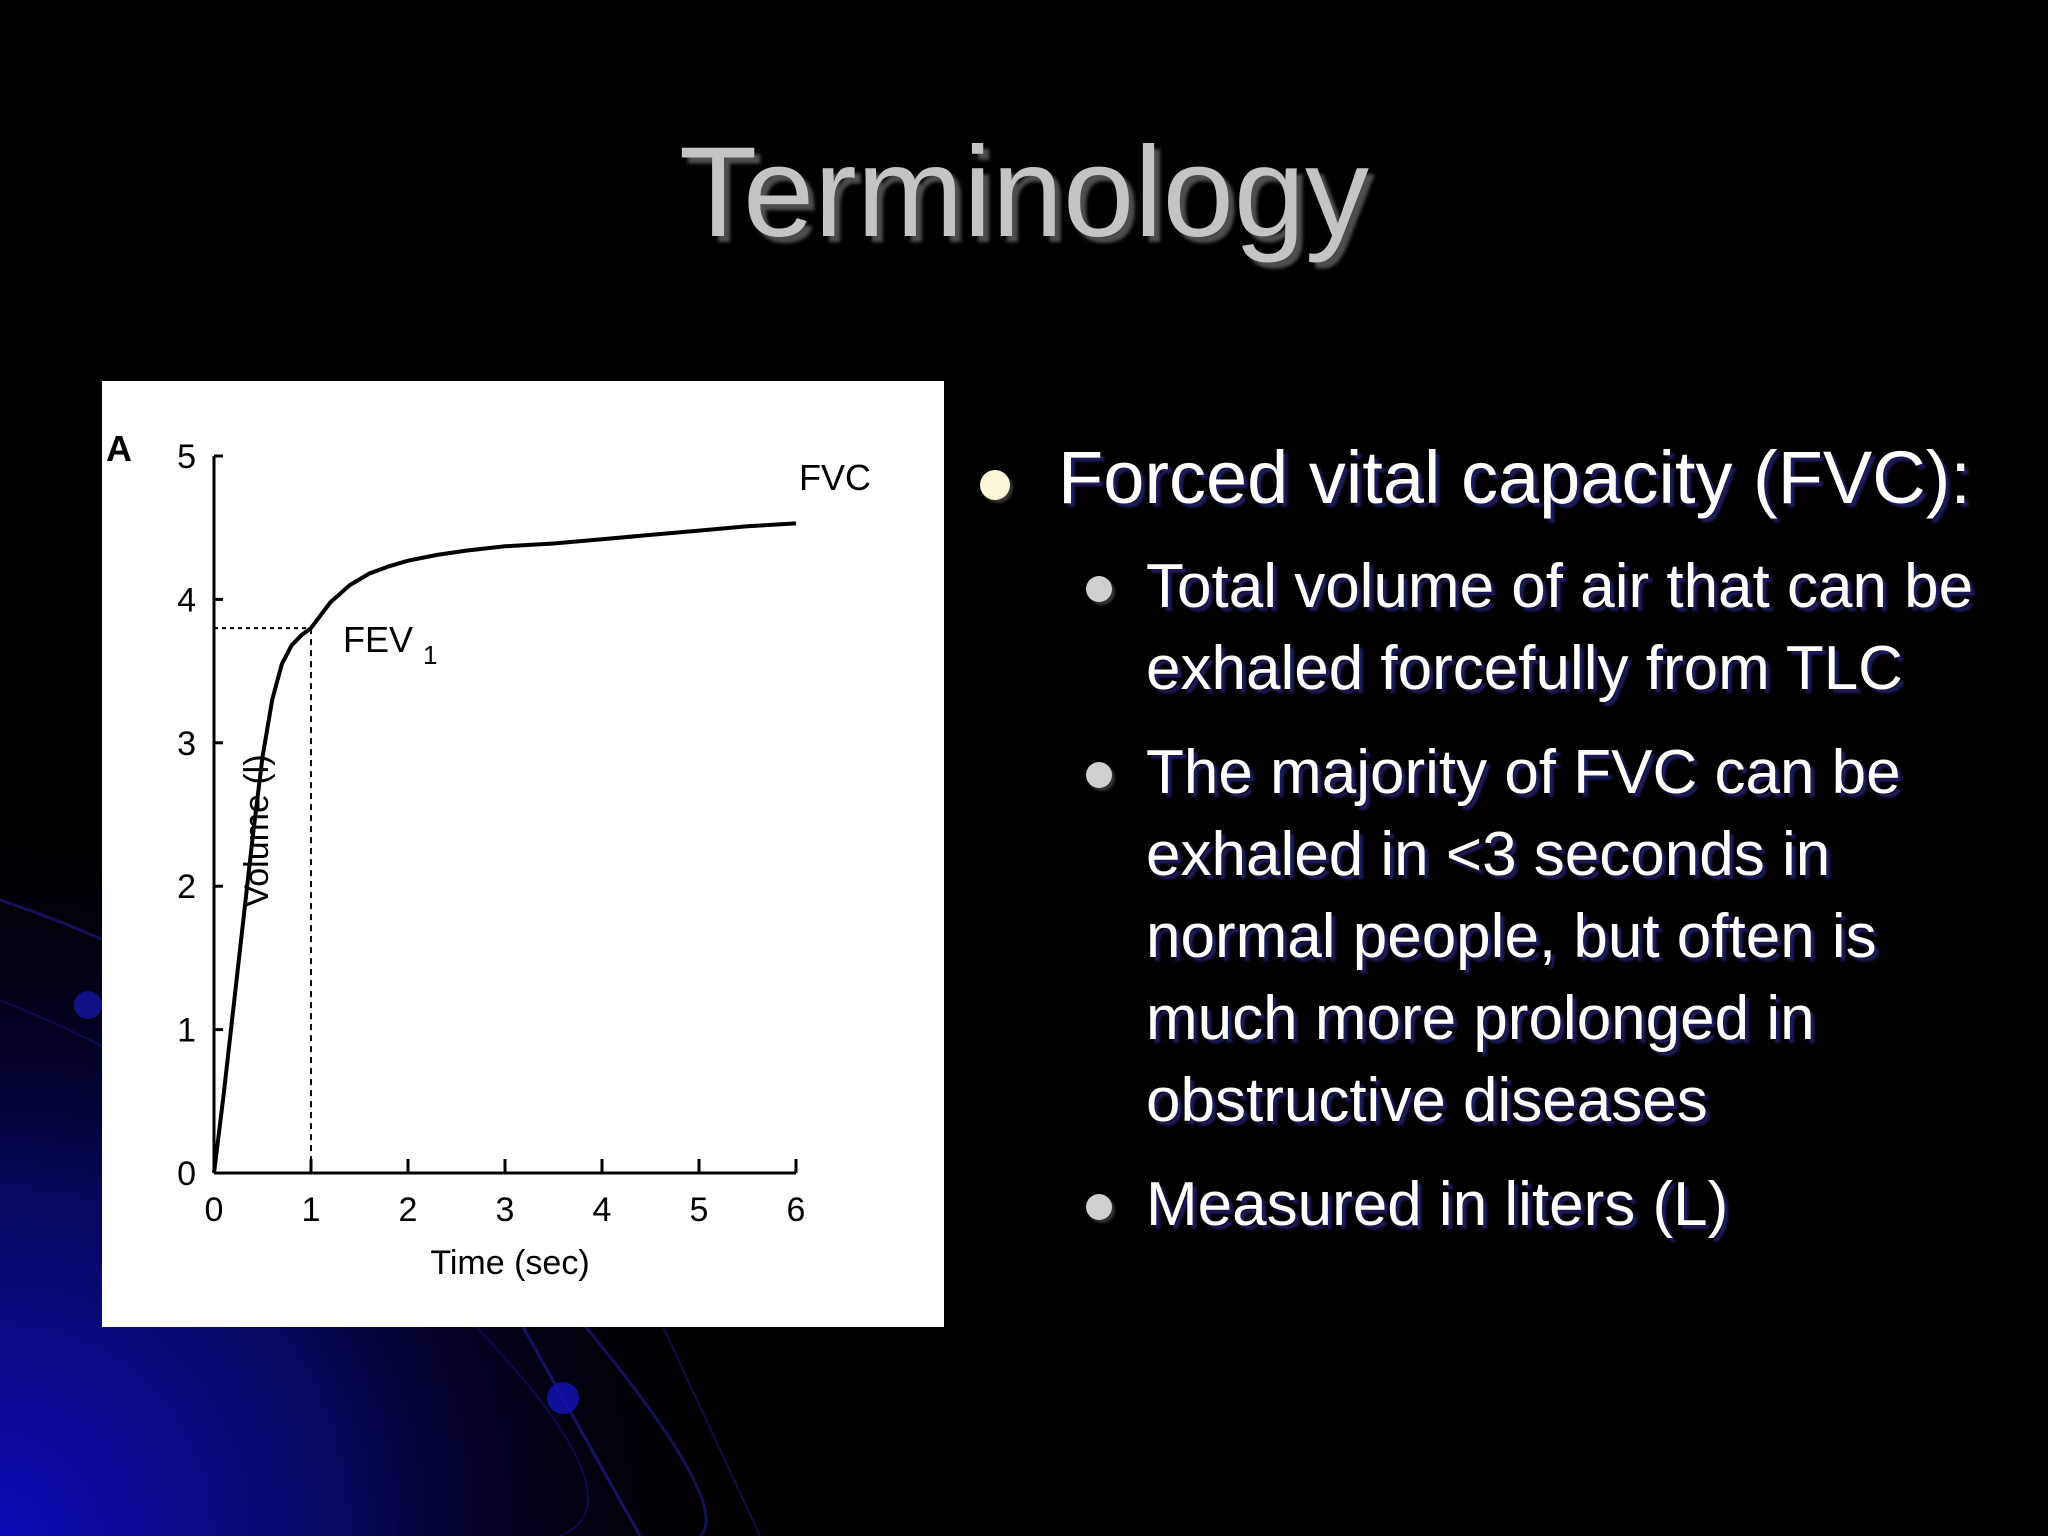 The height and width of the screenshot is (1536, 2048). Describe the element at coordinates (186, 457) in the screenshot. I see `y-tick-label: 5` at that location.